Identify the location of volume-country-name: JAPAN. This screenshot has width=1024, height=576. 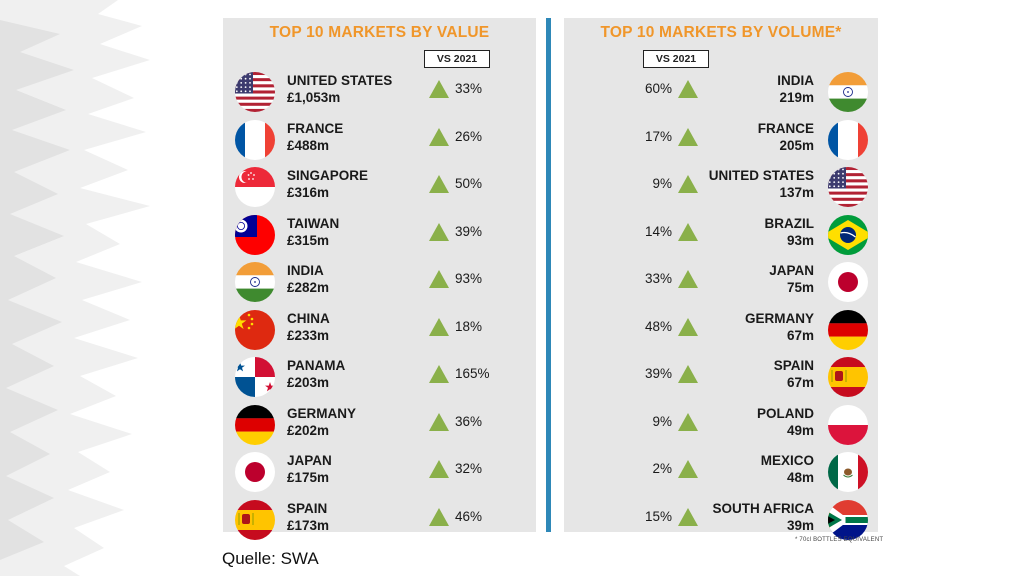
(791, 270).